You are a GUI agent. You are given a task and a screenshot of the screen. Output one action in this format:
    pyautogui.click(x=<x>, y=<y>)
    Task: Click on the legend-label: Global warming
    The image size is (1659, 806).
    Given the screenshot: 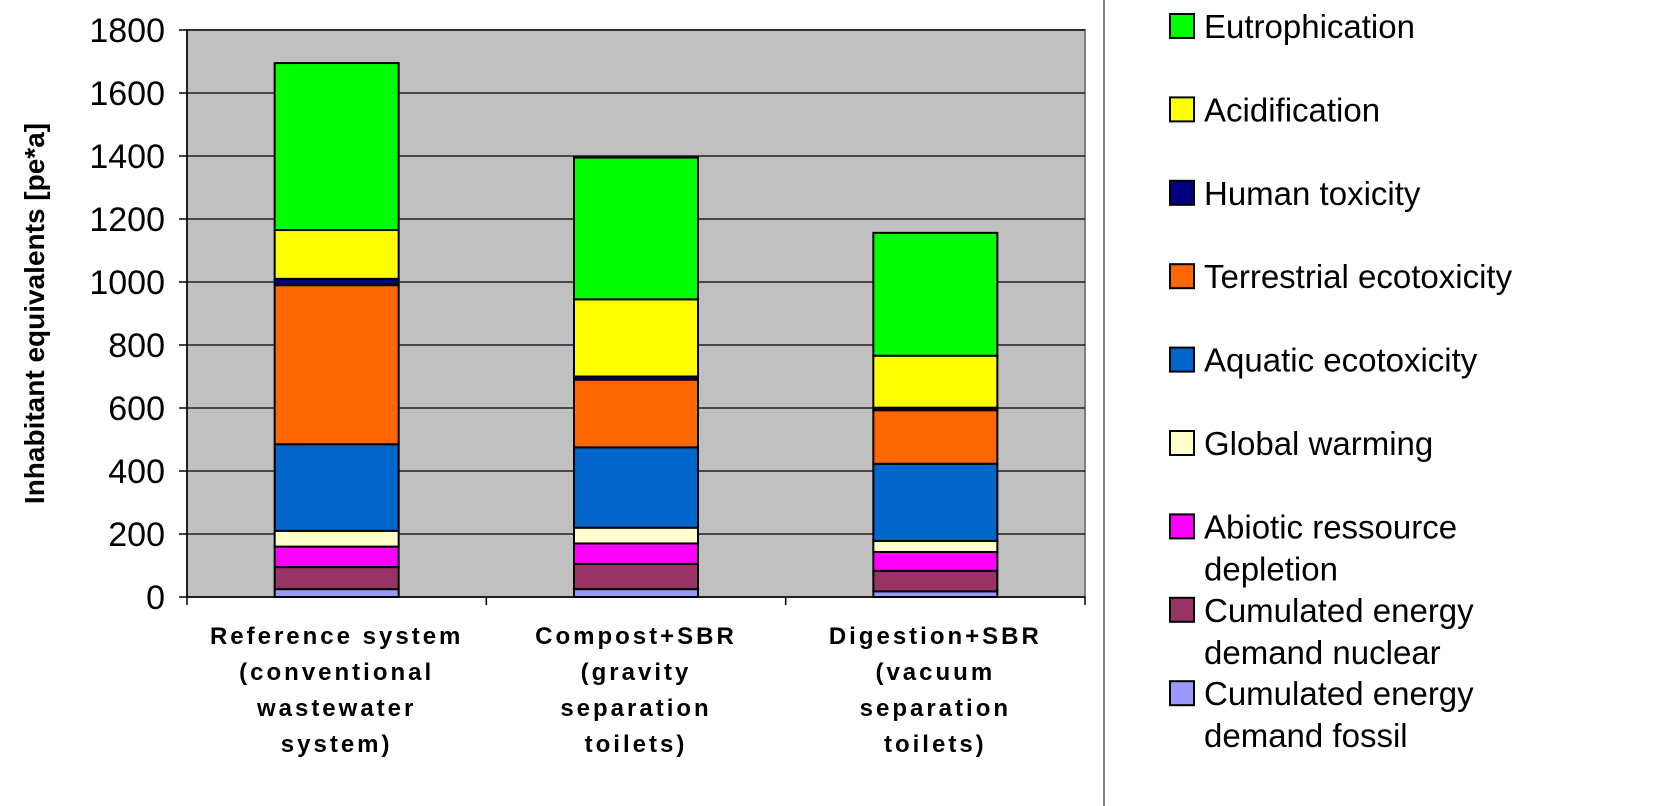 What is the action you would take?
    pyautogui.click(x=1318, y=443)
    